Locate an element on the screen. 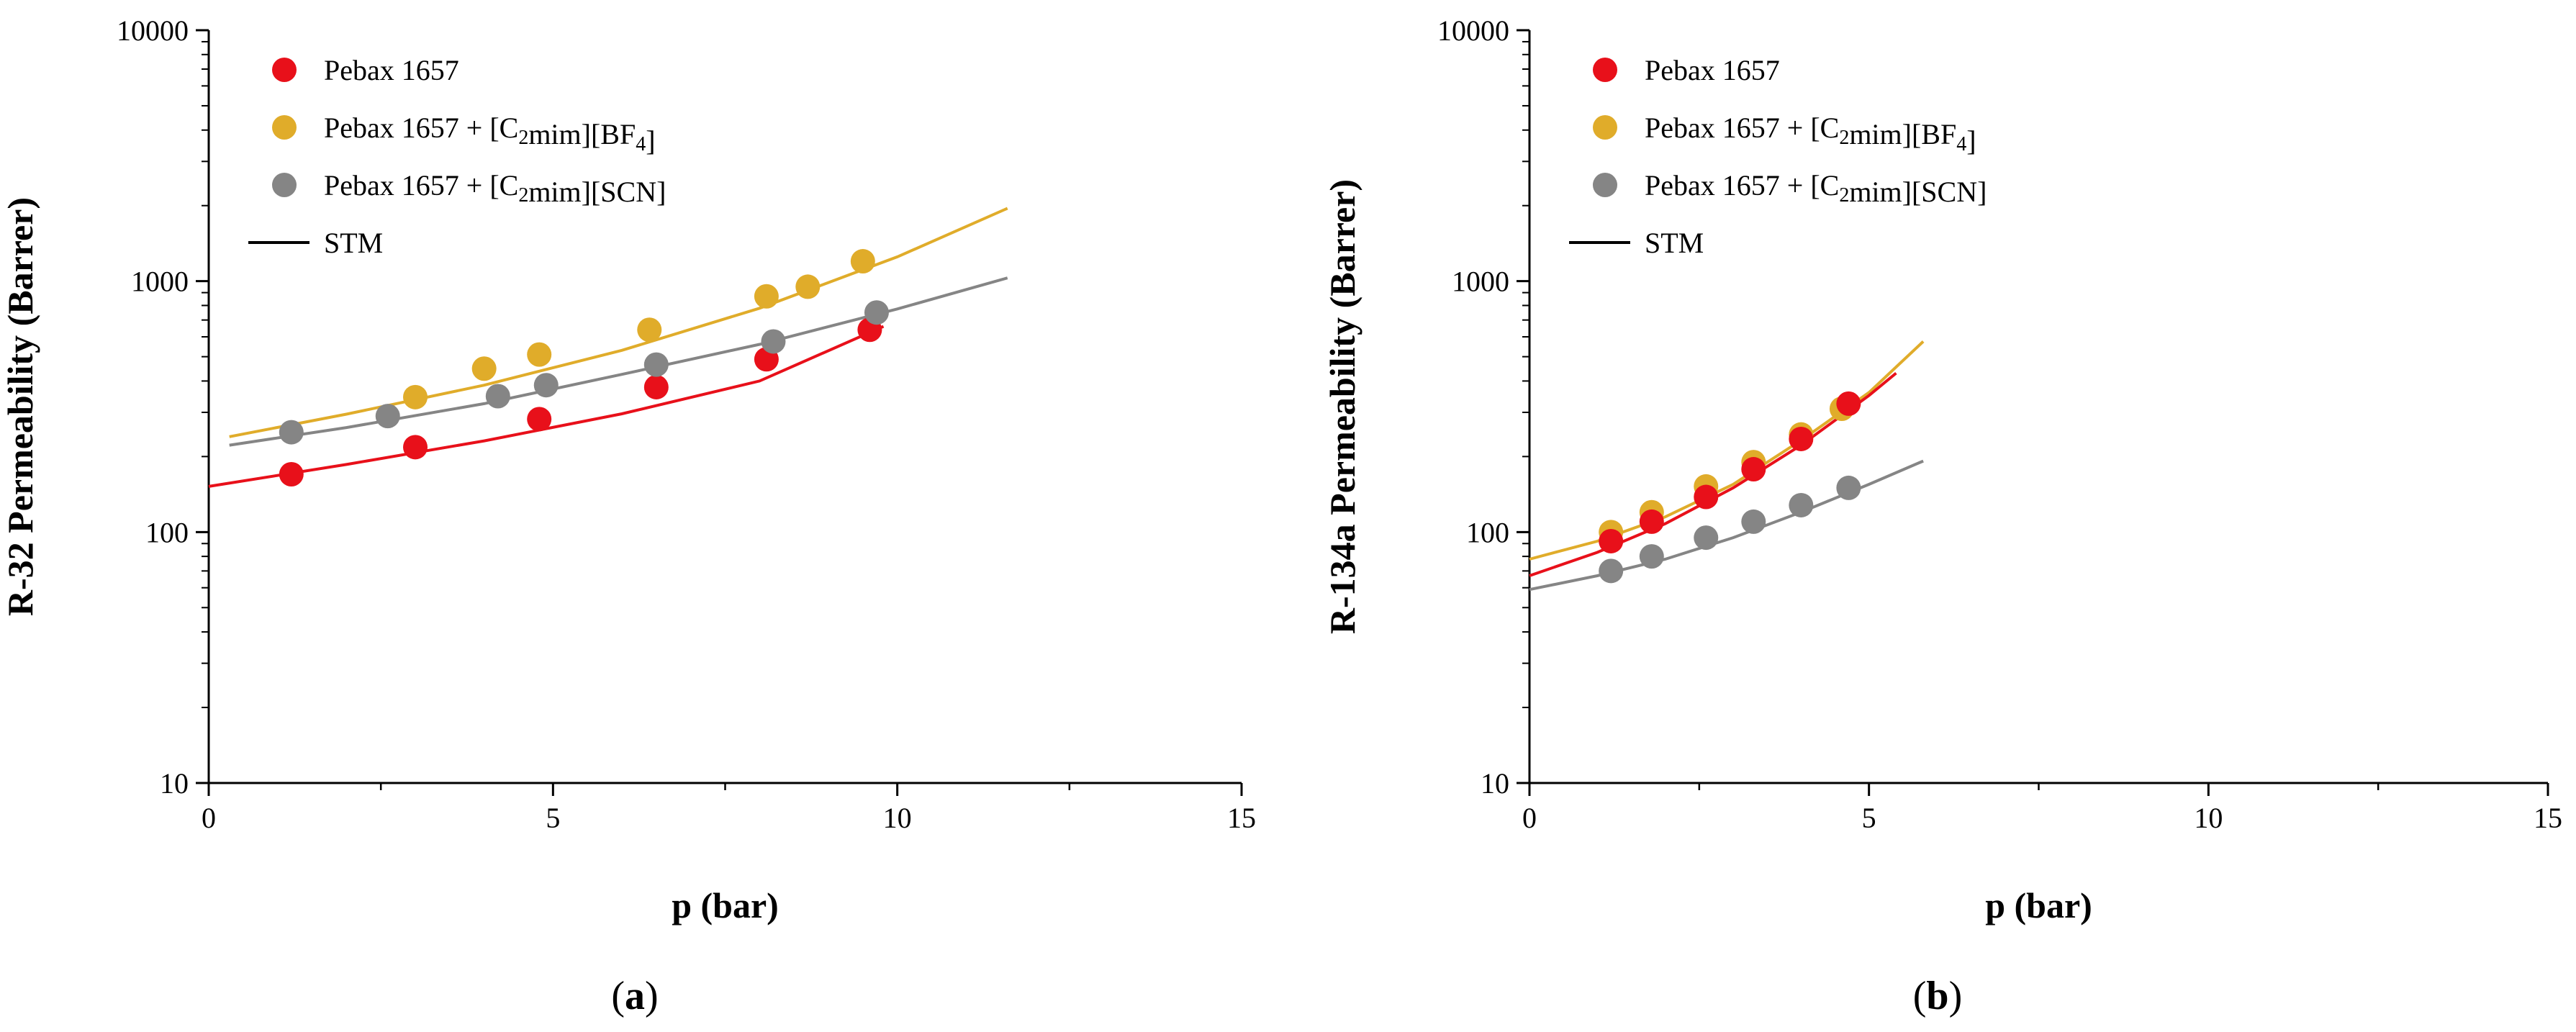  y-axis-label: R-134a Permeability (Barrer) is located at coordinates (1342, 407).